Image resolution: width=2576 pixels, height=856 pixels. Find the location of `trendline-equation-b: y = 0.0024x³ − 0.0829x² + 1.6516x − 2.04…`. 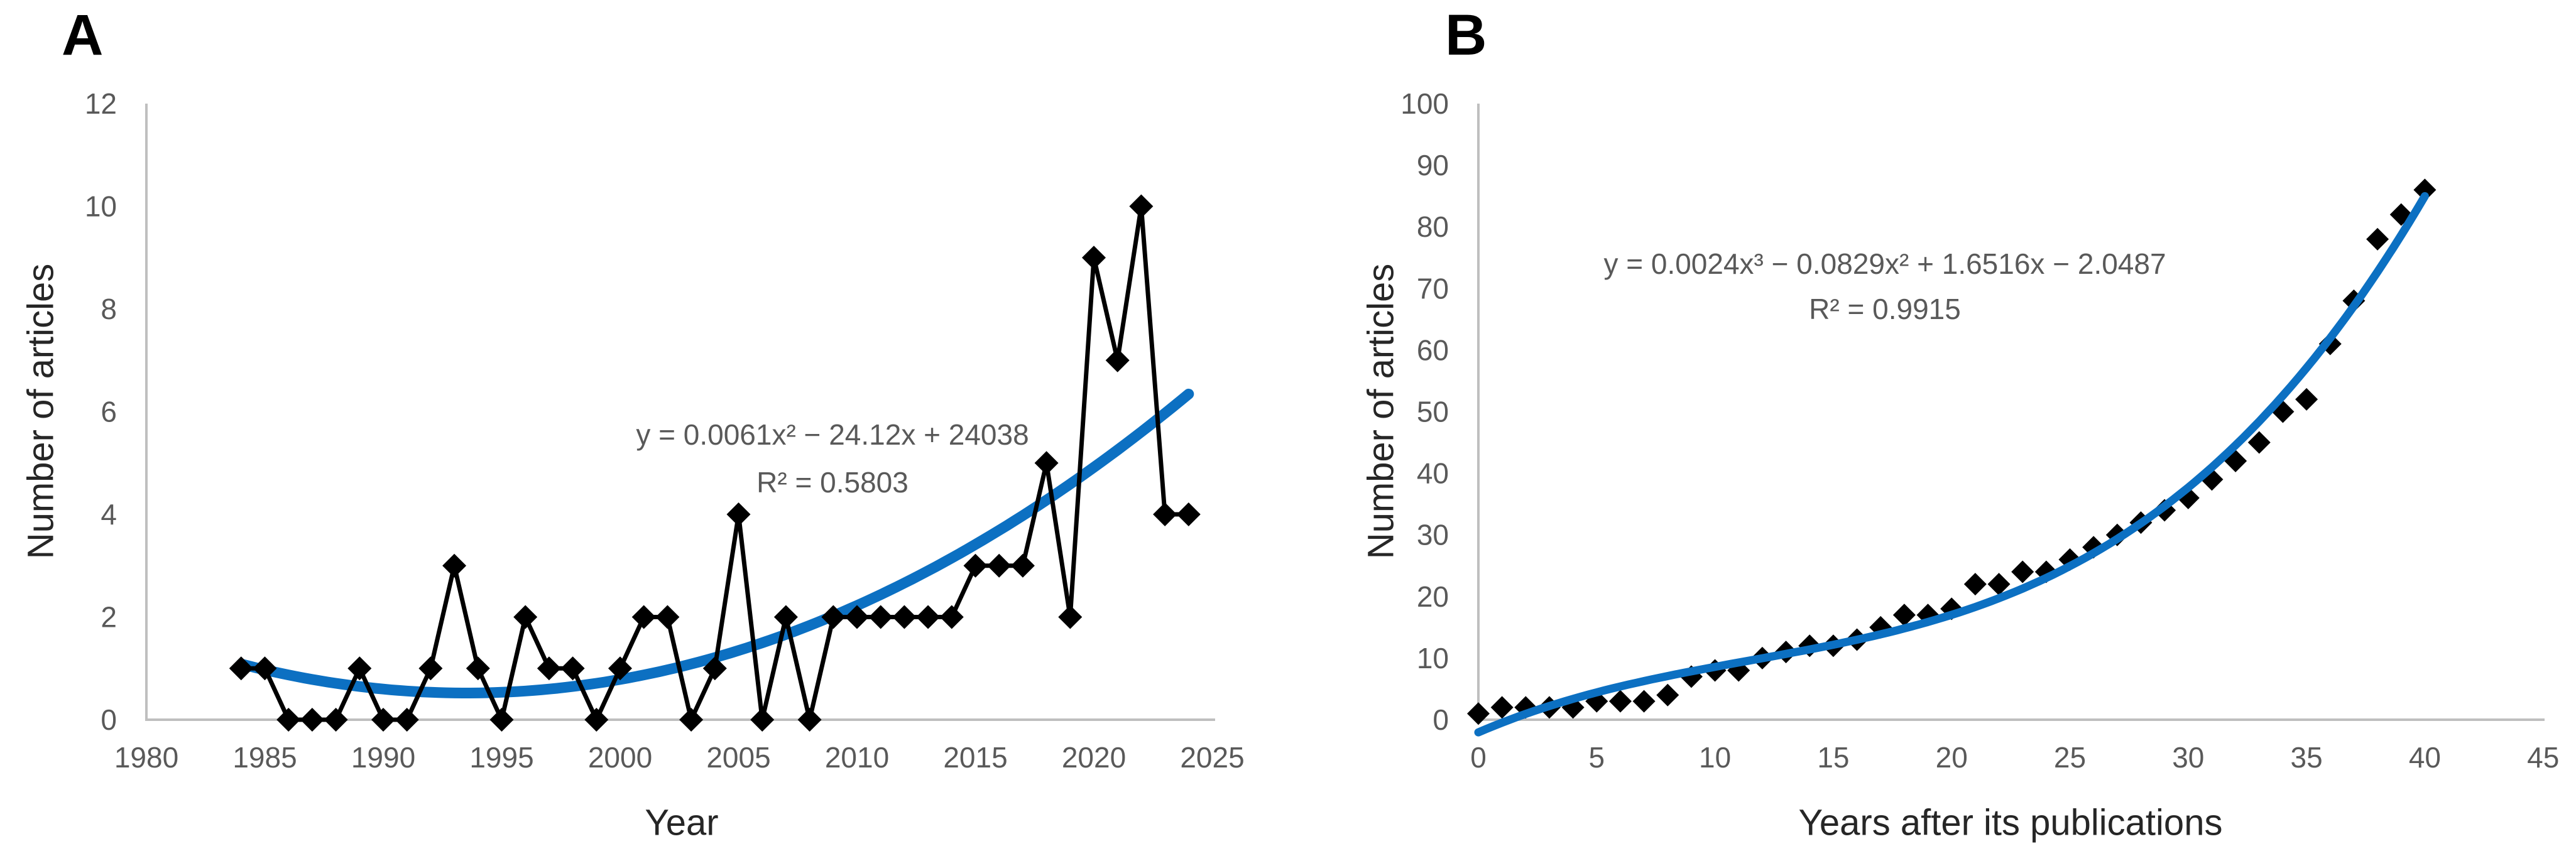

trendline-equation-b: y = 0.0024x³ − 0.0829x² + 1.6516x − 2.04… is located at coordinates (1884, 263).